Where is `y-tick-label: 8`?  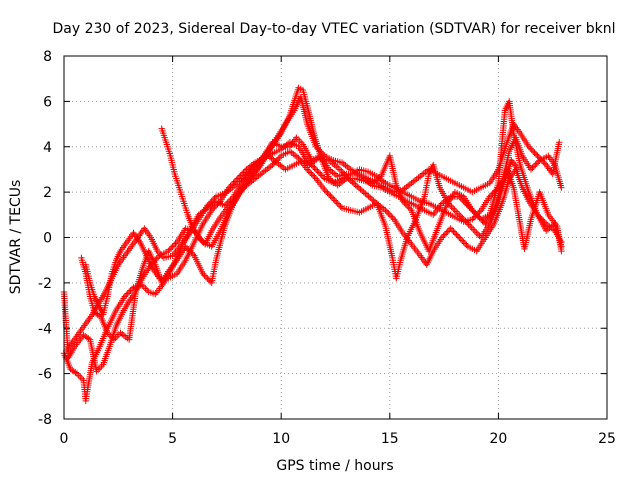
y-tick-label: 8 is located at coordinates (47, 57).